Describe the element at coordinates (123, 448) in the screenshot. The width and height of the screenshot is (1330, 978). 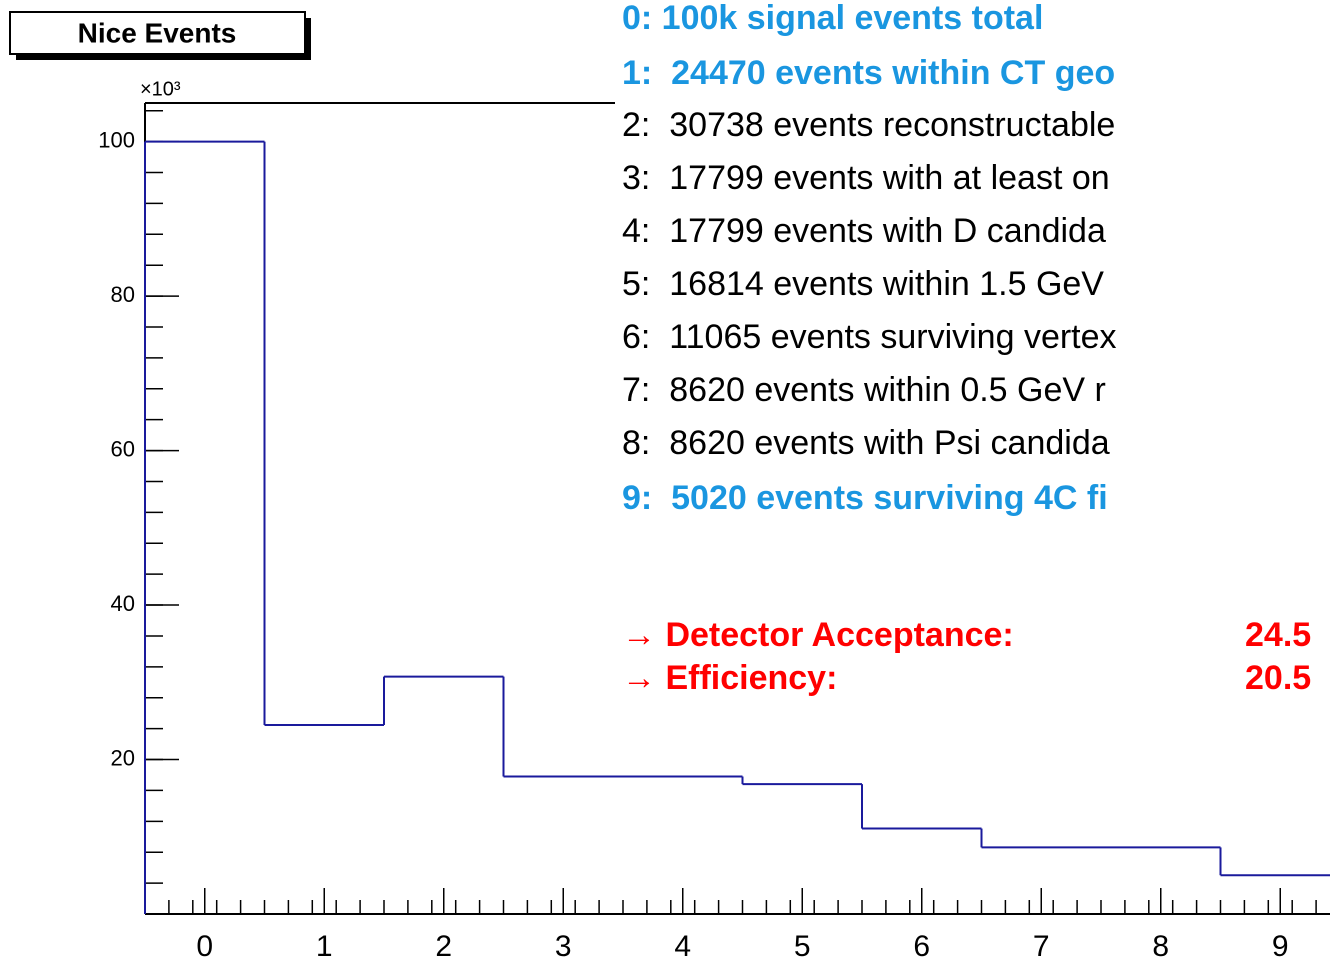
I see `y-tick-label: 60` at that location.